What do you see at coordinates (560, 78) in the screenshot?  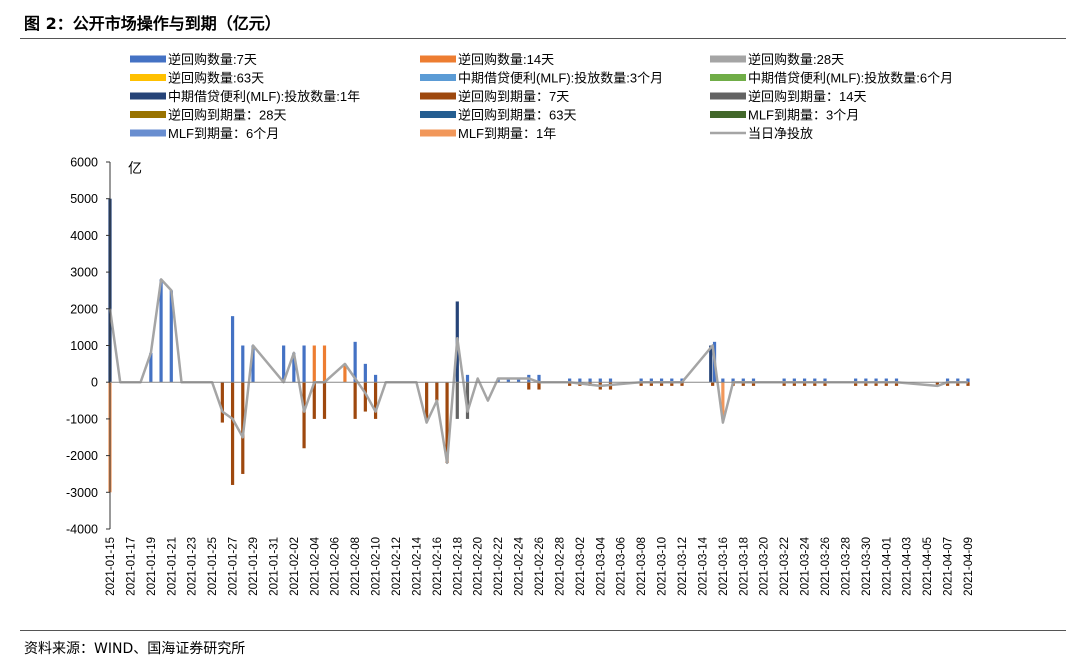 I see `legend-label: 中期借贷便利(MLF):投放数量:3个月` at bounding box center [560, 78].